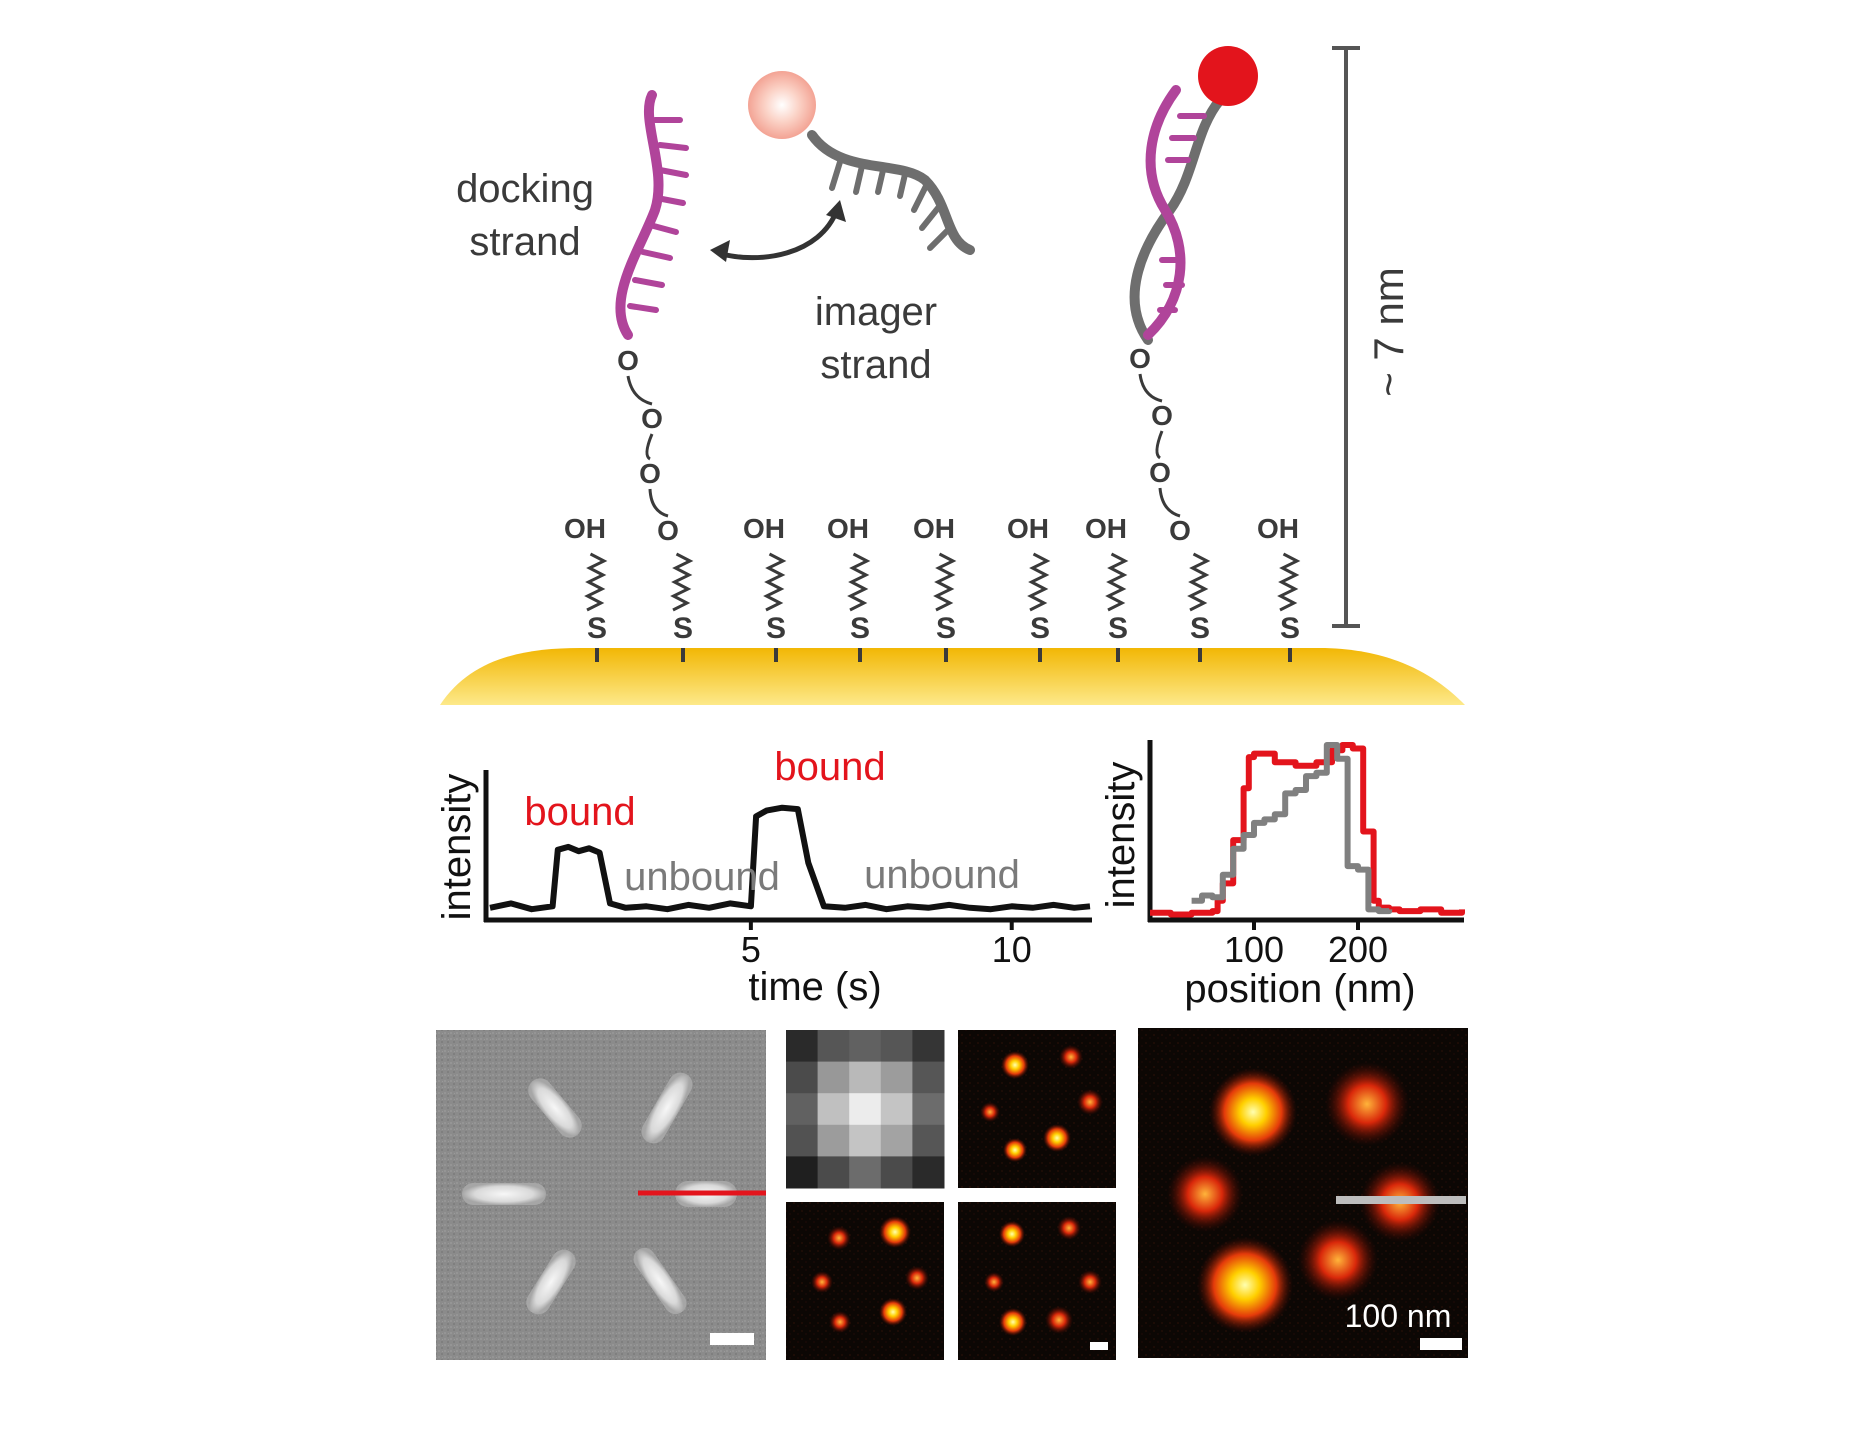  What do you see at coordinates (525, 189) in the screenshot?
I see `docking-label-line1: docking` at bounding box center [525, 189].